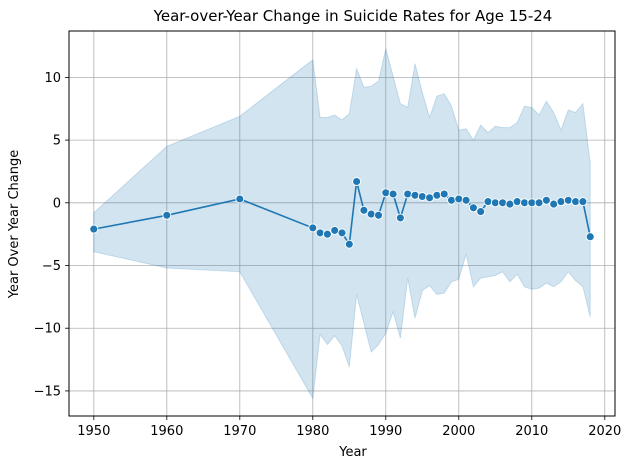 This screenshot has width=629, height=470. Describe the element at coordinates (47, 391) in the screenshot. I see `y-tick-label: −15` at that location.